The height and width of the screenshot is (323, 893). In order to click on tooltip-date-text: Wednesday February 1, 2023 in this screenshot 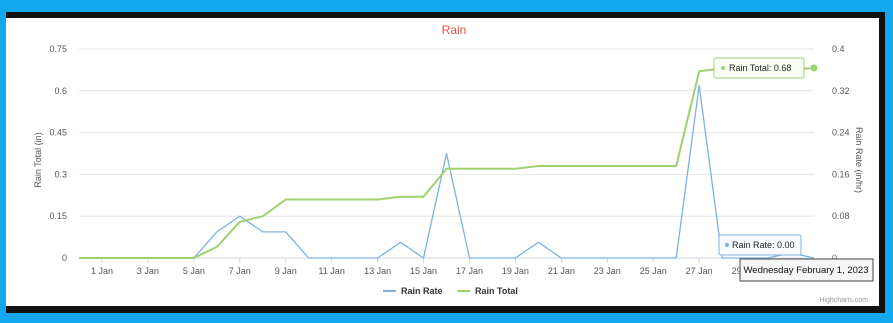, I will do `click(806, 270)`.